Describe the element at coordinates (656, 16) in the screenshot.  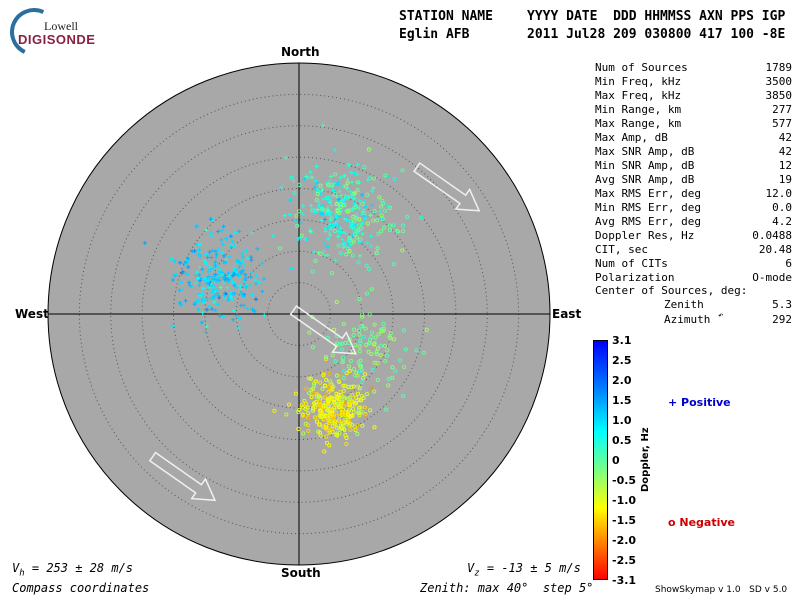
I see `header-fields-label: YYYY DATE DDD HHMMSS AXN PPS IGP` at that location.